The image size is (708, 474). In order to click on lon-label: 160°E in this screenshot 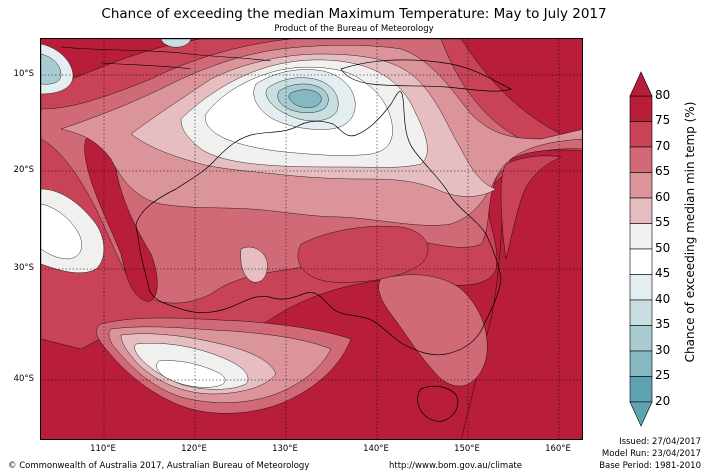, I will do `click(558, 449)`.